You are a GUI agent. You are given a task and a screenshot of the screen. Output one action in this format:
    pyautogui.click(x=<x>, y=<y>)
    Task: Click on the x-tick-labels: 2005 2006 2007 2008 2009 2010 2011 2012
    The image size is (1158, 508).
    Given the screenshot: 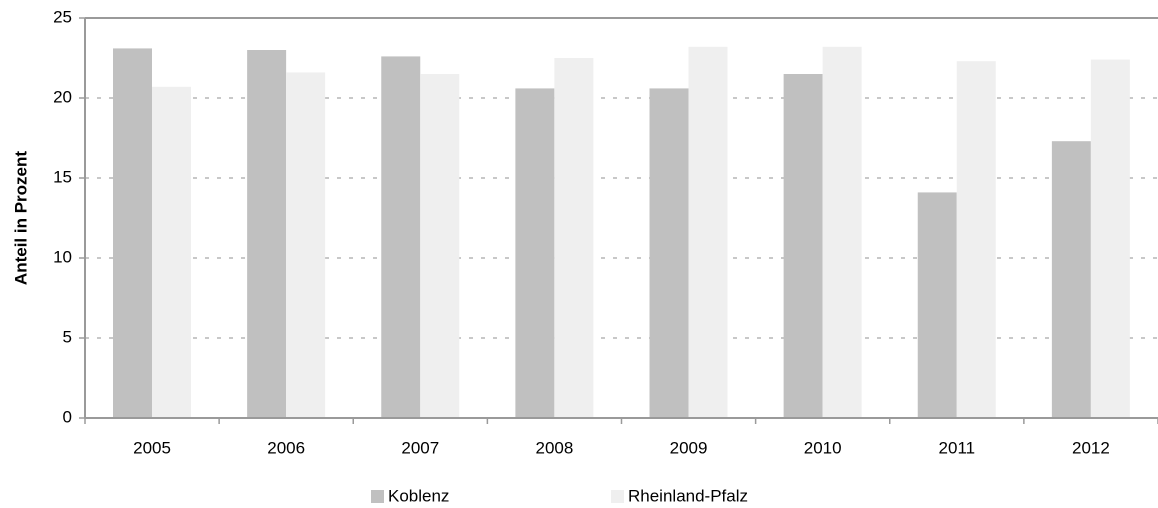 What is the action you would take?
    pyautogui.click(x=621, y=447)
    